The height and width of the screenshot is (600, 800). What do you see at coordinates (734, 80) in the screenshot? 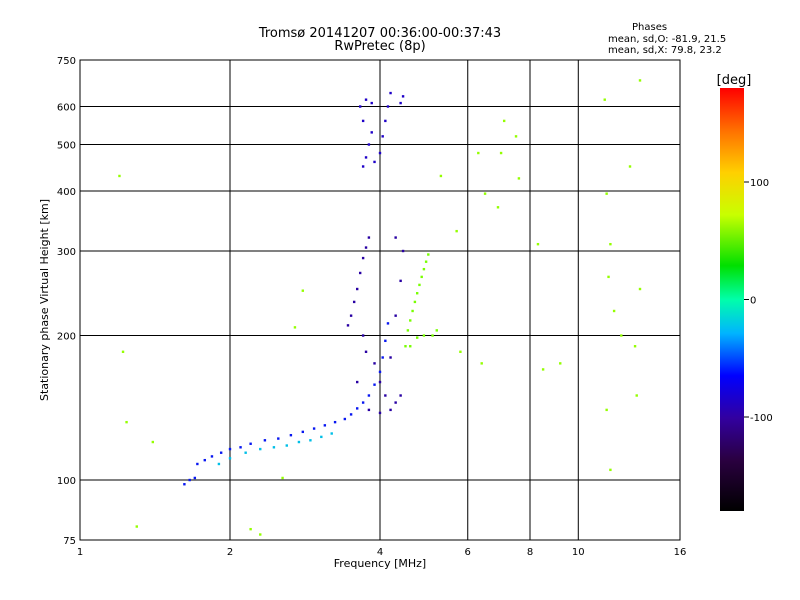
I see `colorbar-label: [deg]` at bounding box center [734, 80].